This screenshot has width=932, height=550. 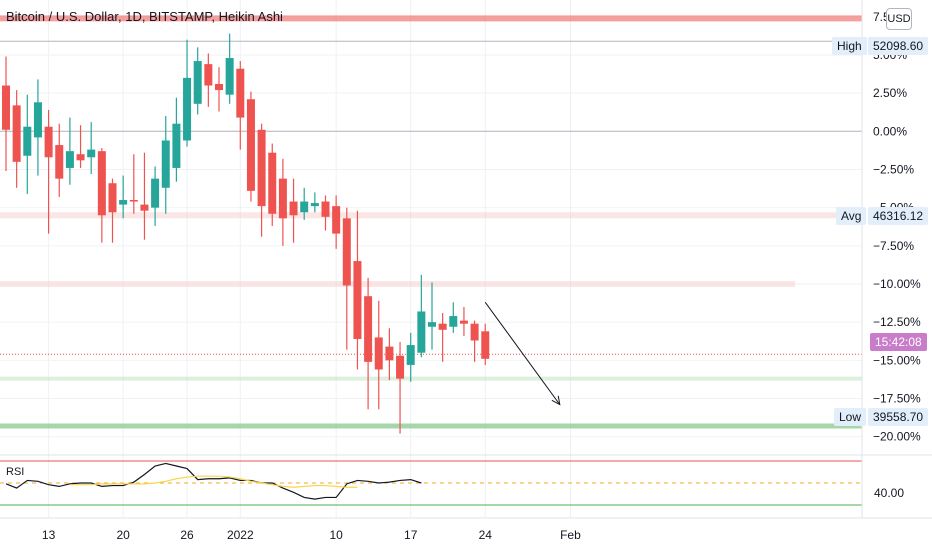 I want to click on y-tick-label: 2.50%, so click(x=890, y=93).